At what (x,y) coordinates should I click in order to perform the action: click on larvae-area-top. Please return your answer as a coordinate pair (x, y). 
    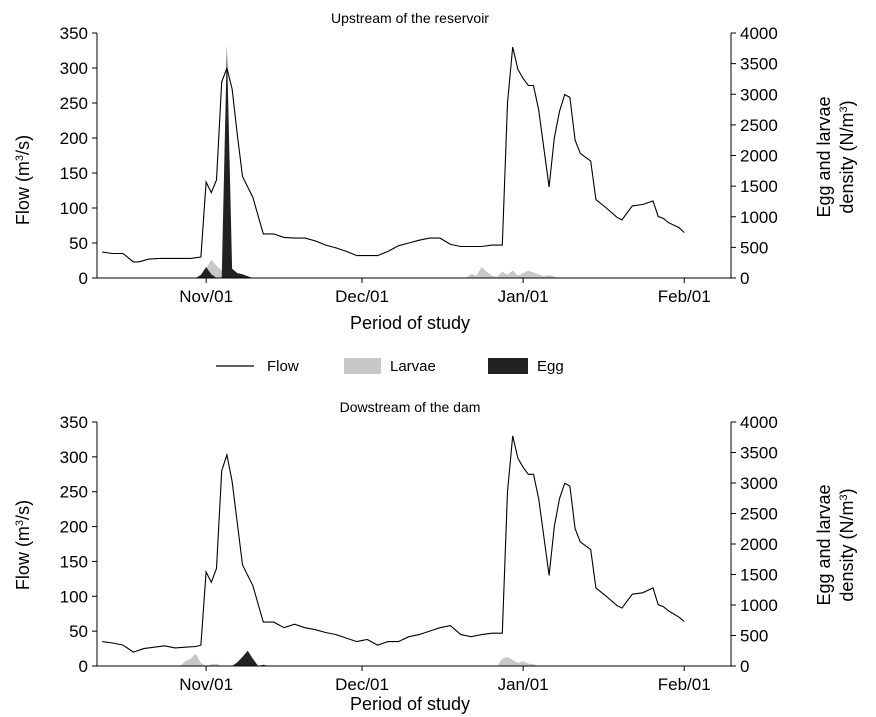
    Looking at the image, I should click on (377, 268).